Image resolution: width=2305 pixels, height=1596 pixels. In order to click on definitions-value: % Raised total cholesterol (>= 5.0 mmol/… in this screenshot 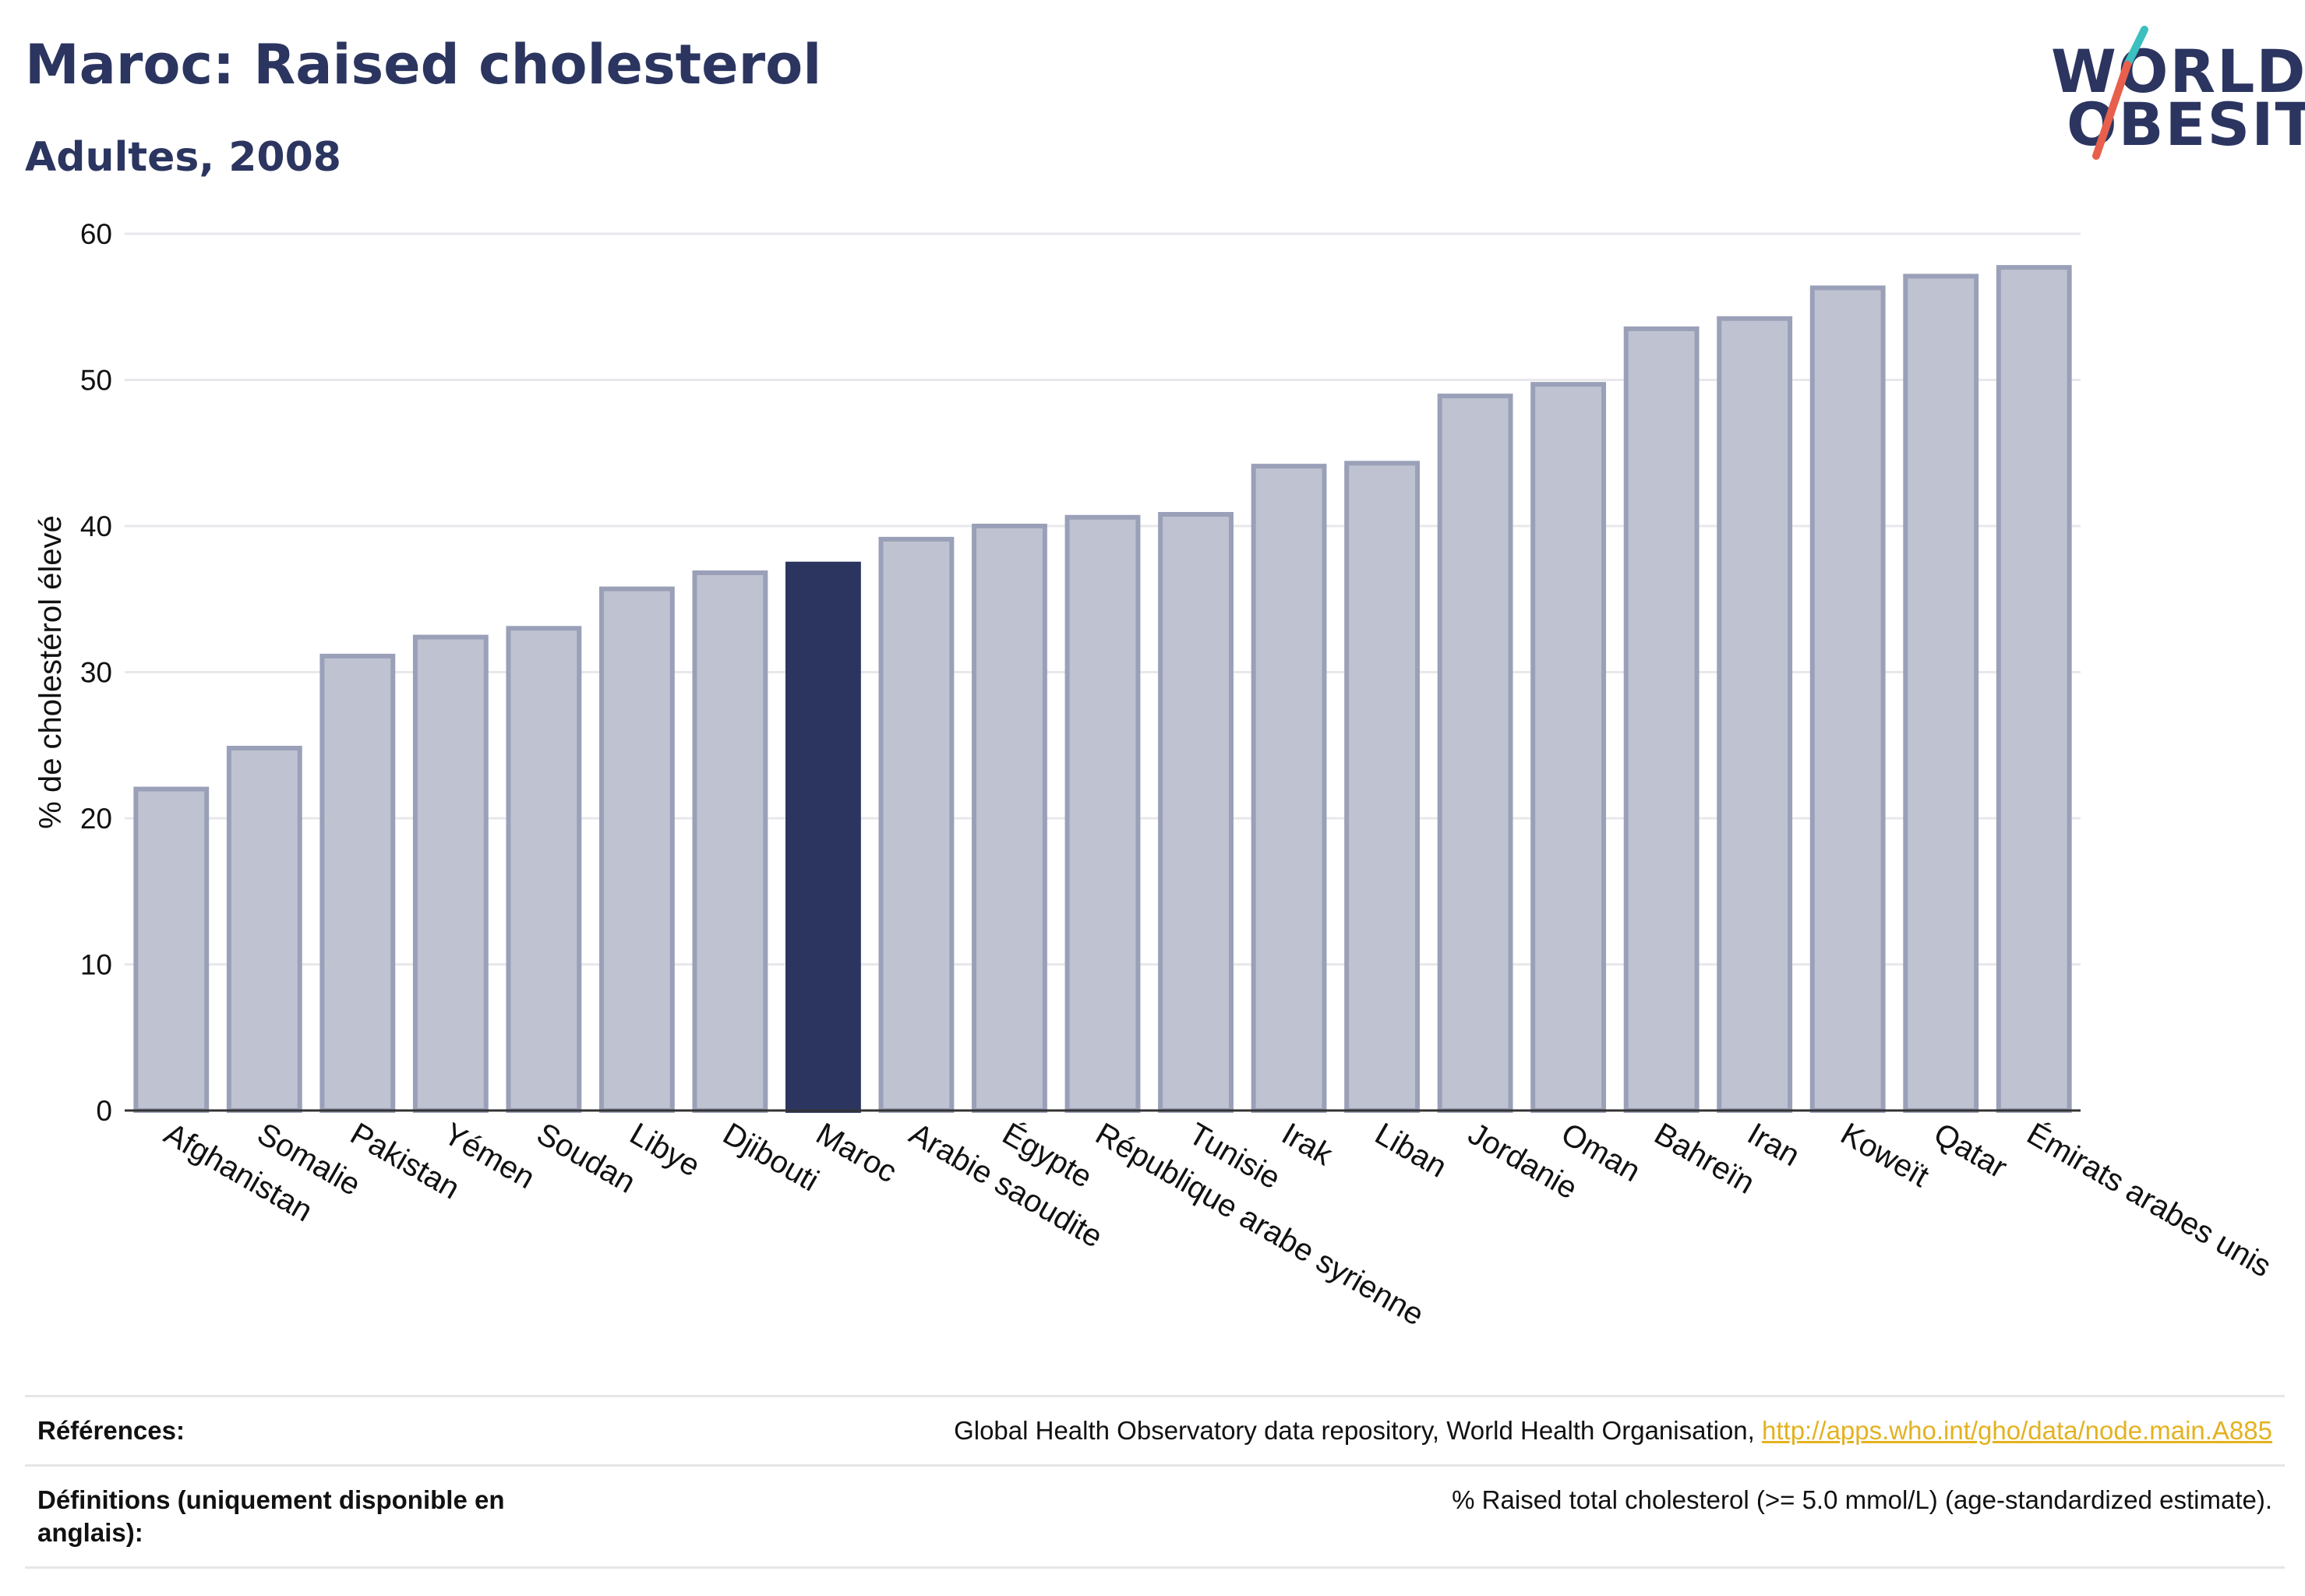, I will do `click(1862, 1499)`.